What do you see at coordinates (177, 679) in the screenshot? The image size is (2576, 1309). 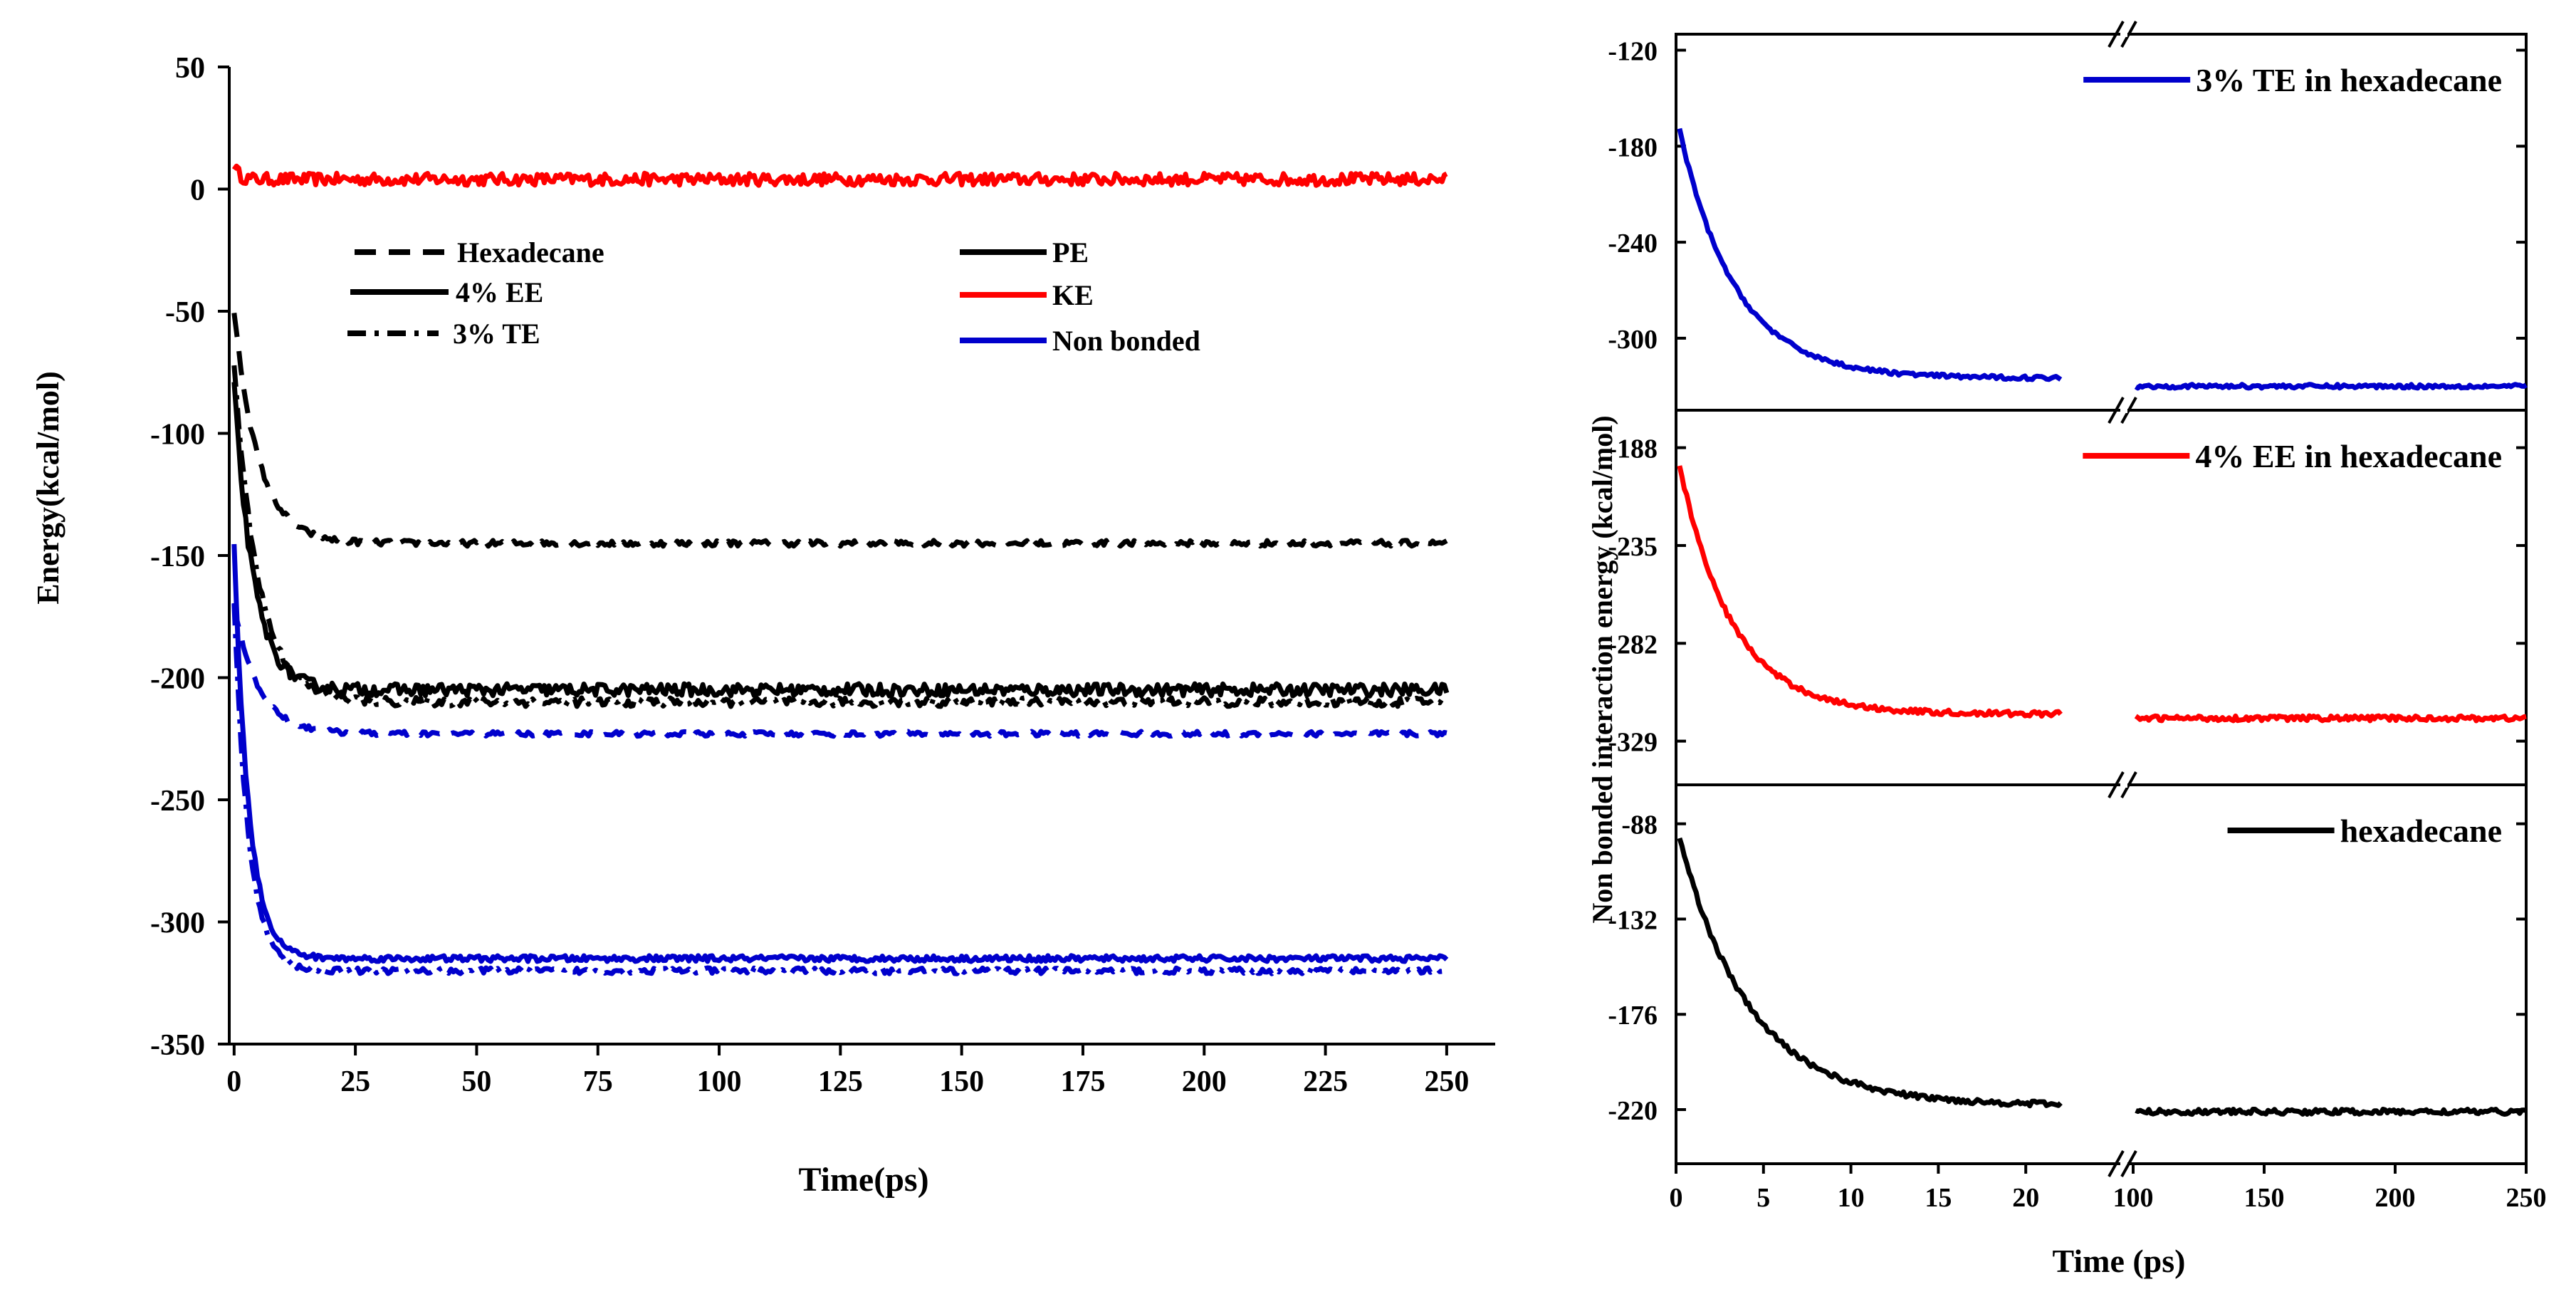 I see `left-y-tick-label: -200` at bounding box center [177, 679].